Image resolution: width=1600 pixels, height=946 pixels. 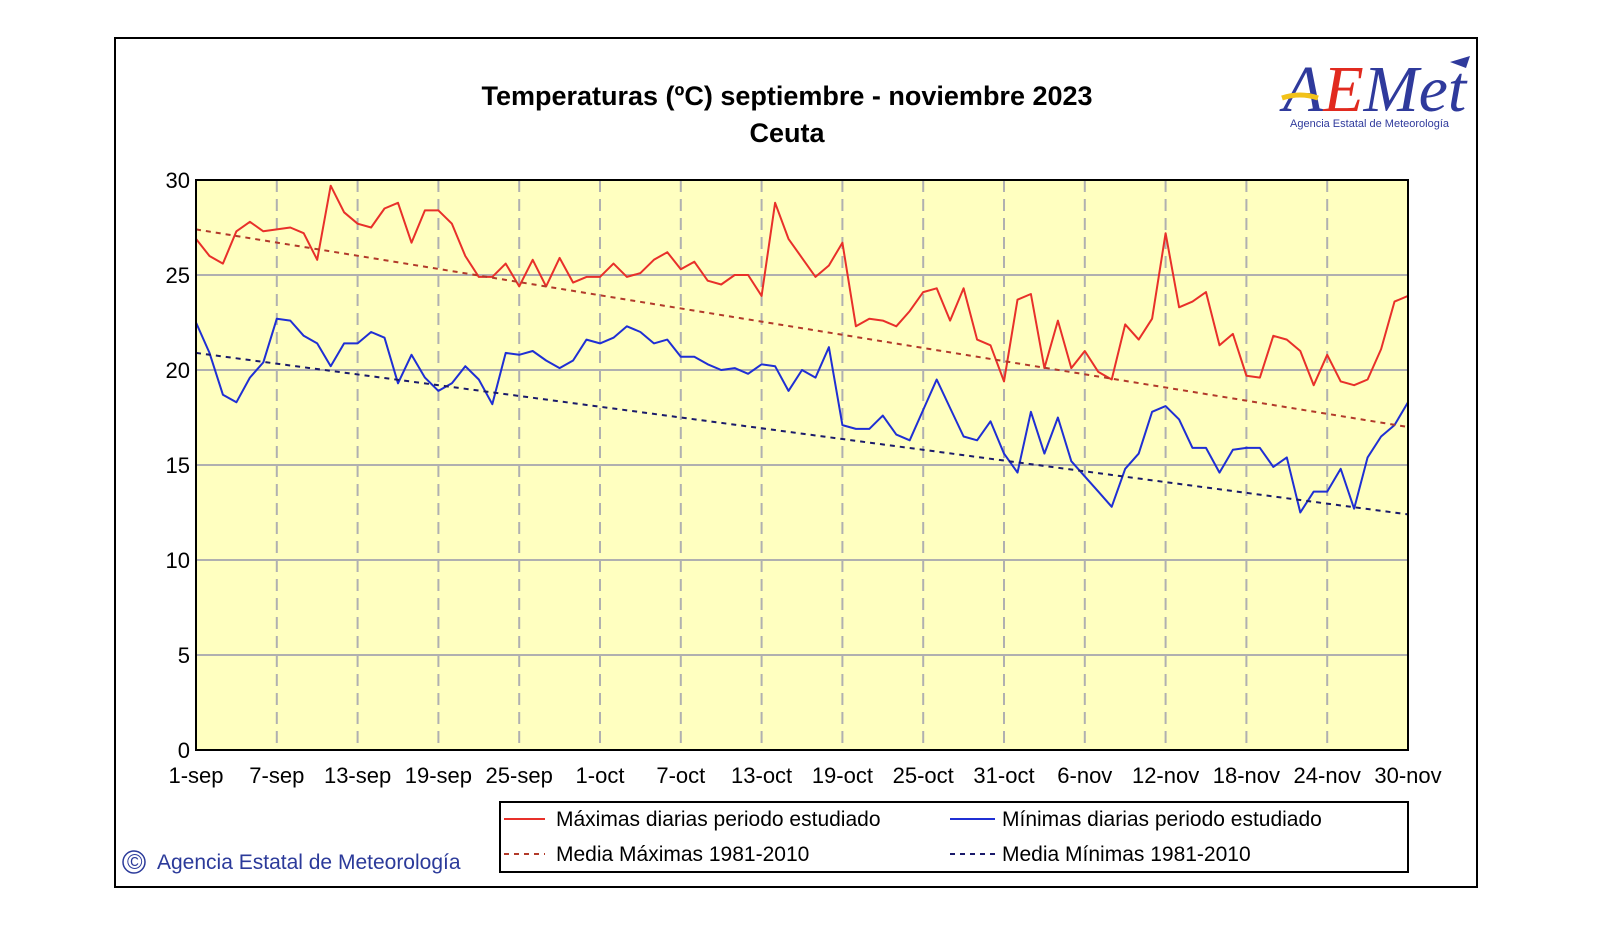 I want to click on y-tick-label: 10, so click(x=178, y=560).